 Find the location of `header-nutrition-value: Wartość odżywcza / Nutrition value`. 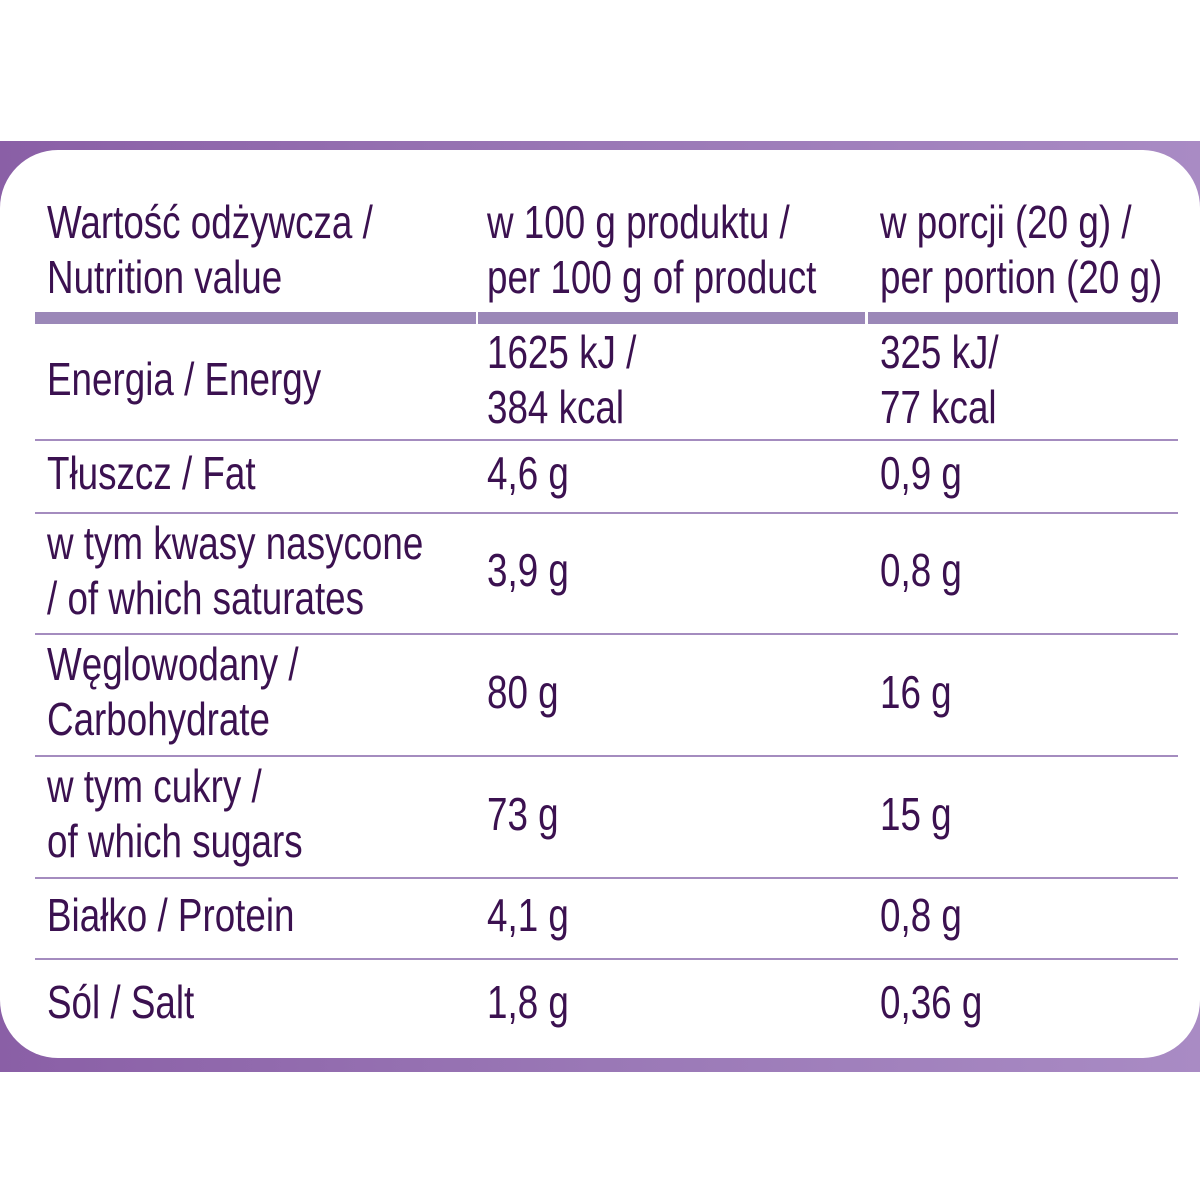

header-nutrition-value: Wartość odżywcza / Nutrition value is located at coordinates (210, 249).